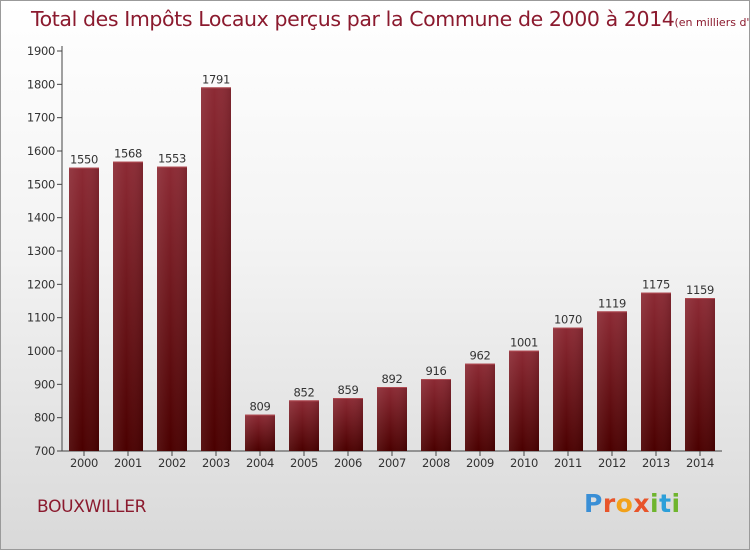 This screenshot has width=750, height=550. Describe the element at coordinates (304, 463) in the screenshot. I see `x-tick-label: 2005` at that location.